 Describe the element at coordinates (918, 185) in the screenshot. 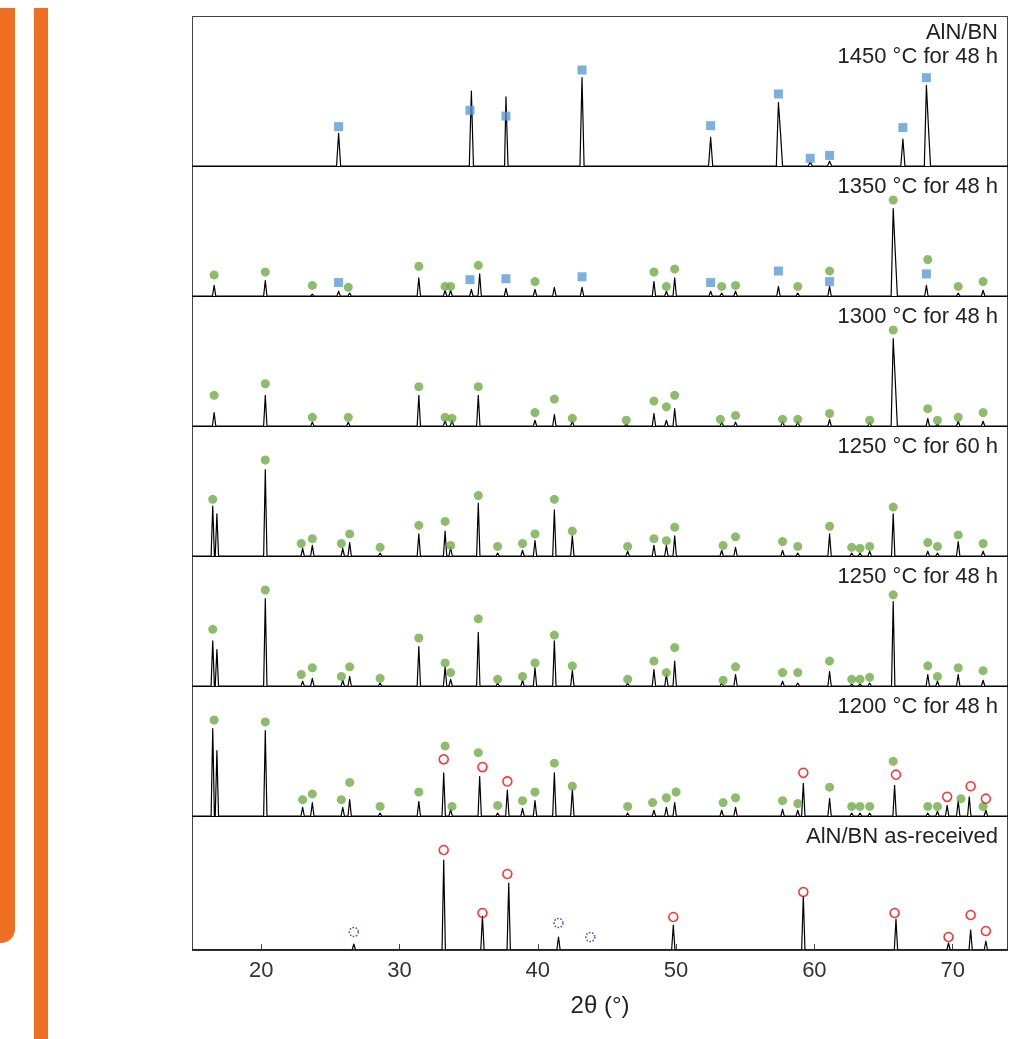

I see `text: 1350 °C for 48 h` at that location.